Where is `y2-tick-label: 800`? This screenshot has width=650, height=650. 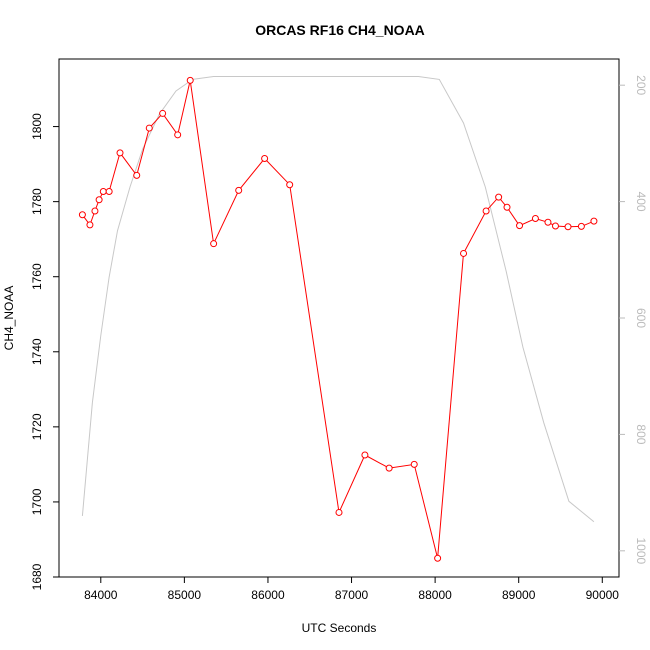 y2-tick-label: 800 is located at coordinates (641, 434).